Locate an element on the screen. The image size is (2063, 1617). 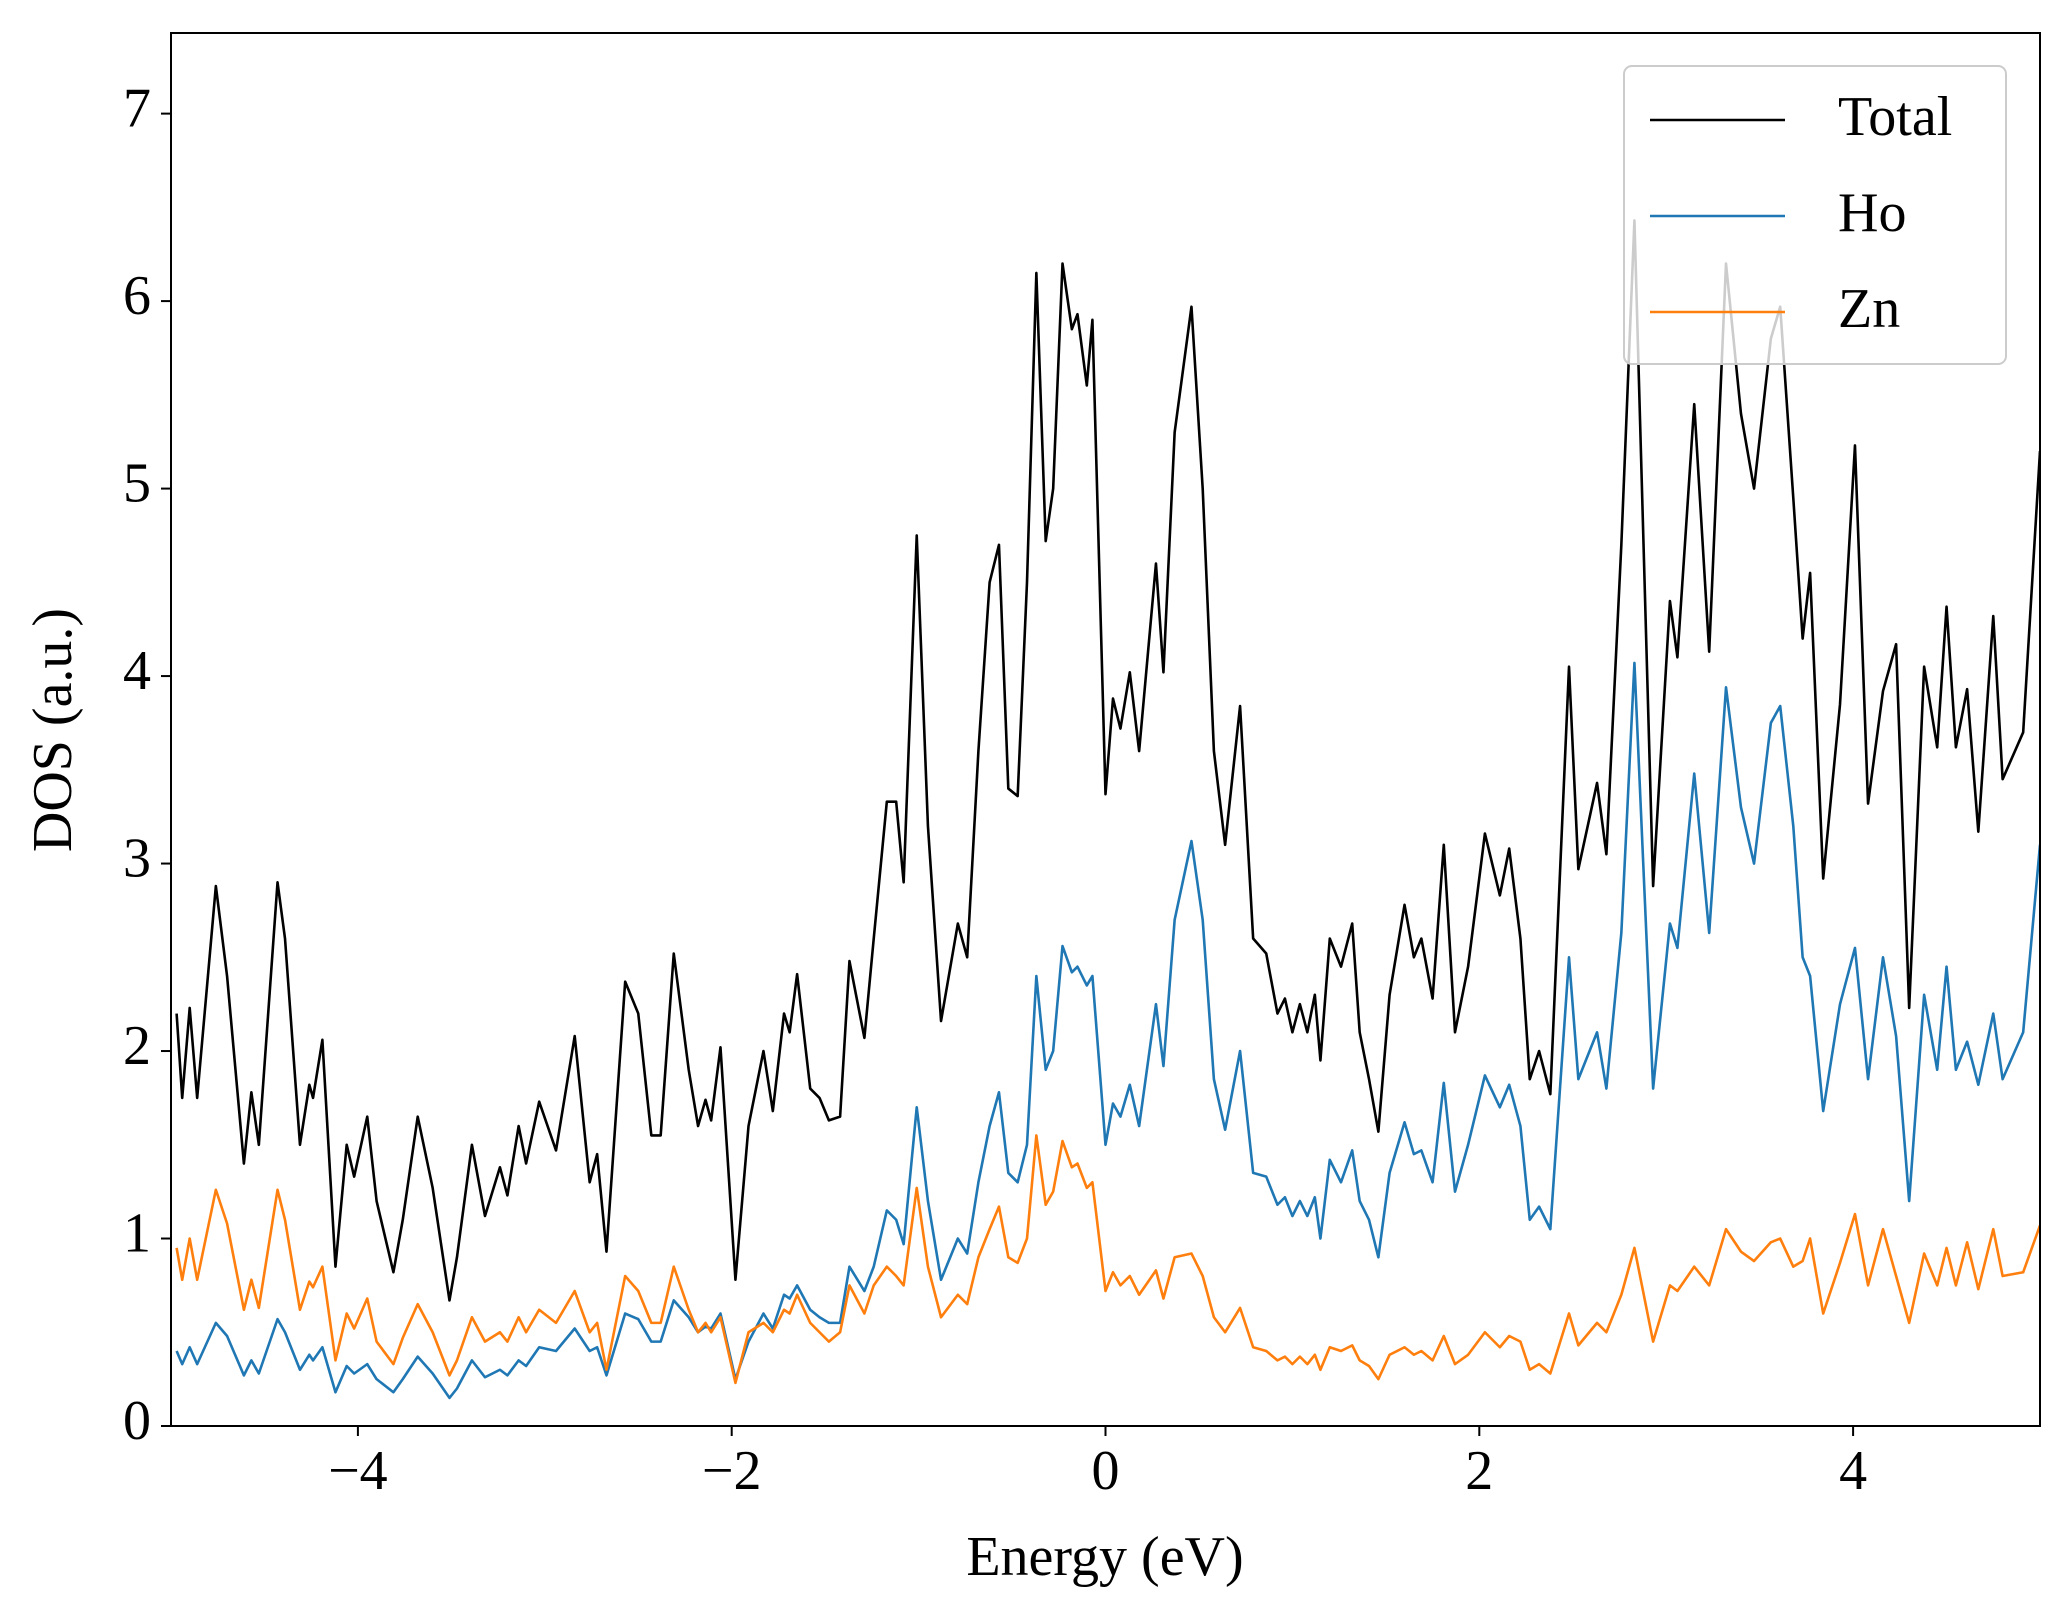
x-tick-label: 4 is located at coordinates (1853, 1471).